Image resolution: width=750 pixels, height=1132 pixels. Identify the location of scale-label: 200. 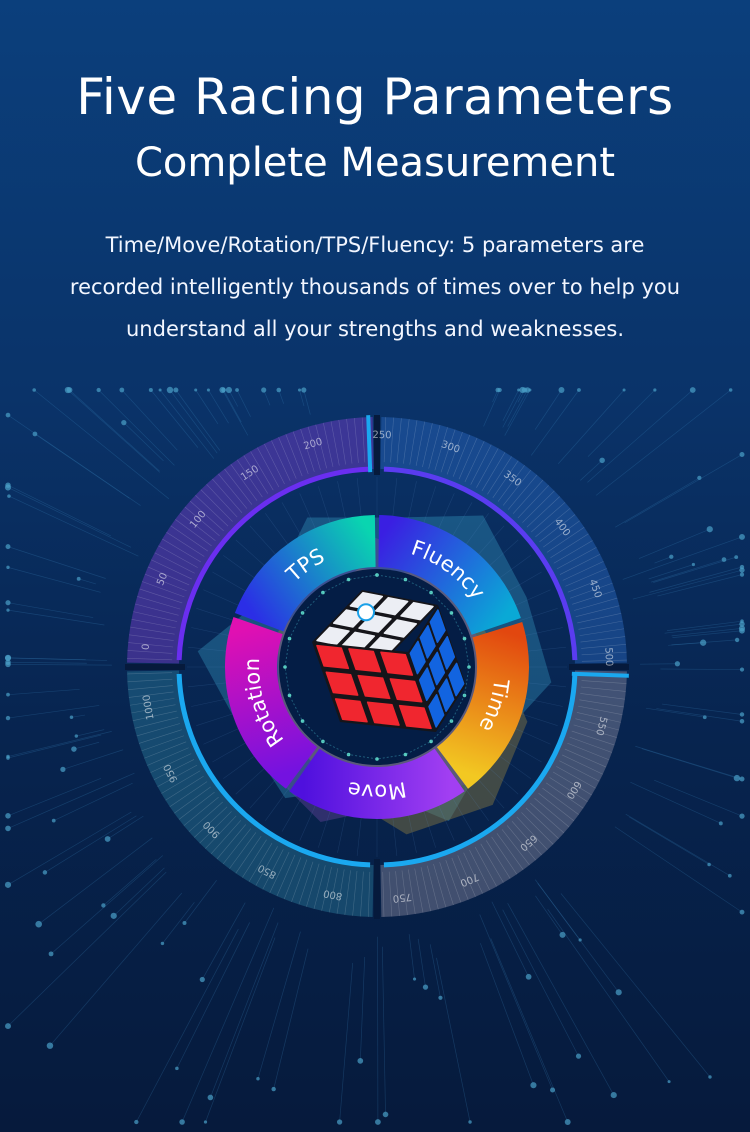
(312, 445).